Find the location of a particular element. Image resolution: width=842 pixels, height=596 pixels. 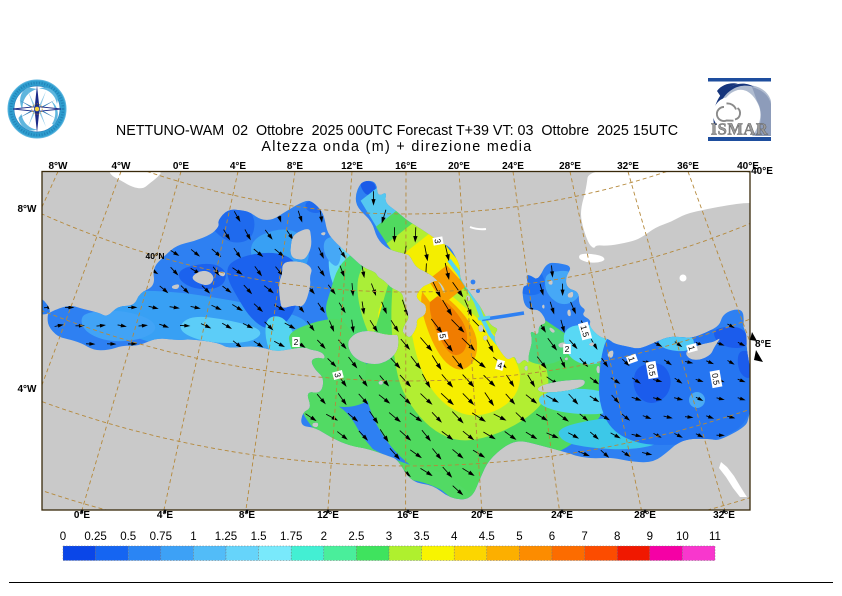

svg-text: 9 is located at coordinates (650, 537).